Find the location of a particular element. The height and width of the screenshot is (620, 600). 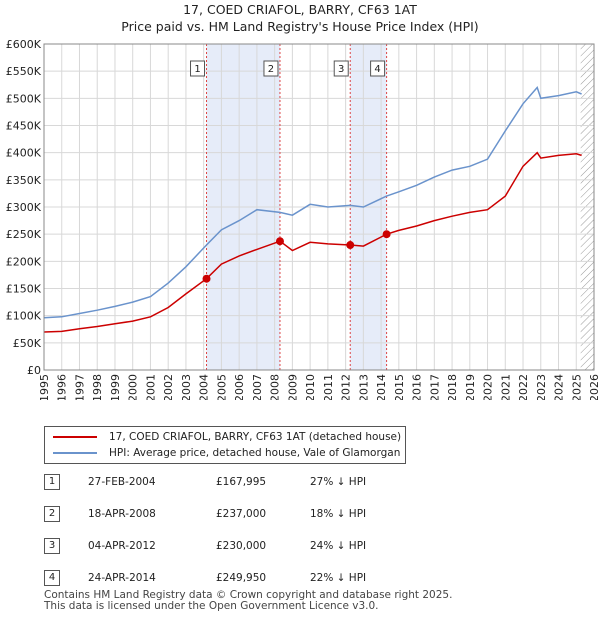

chart-title-address: 17, COED CRIAFOL, BARRY, CF63 1AT is located at coordinates (300, 9).